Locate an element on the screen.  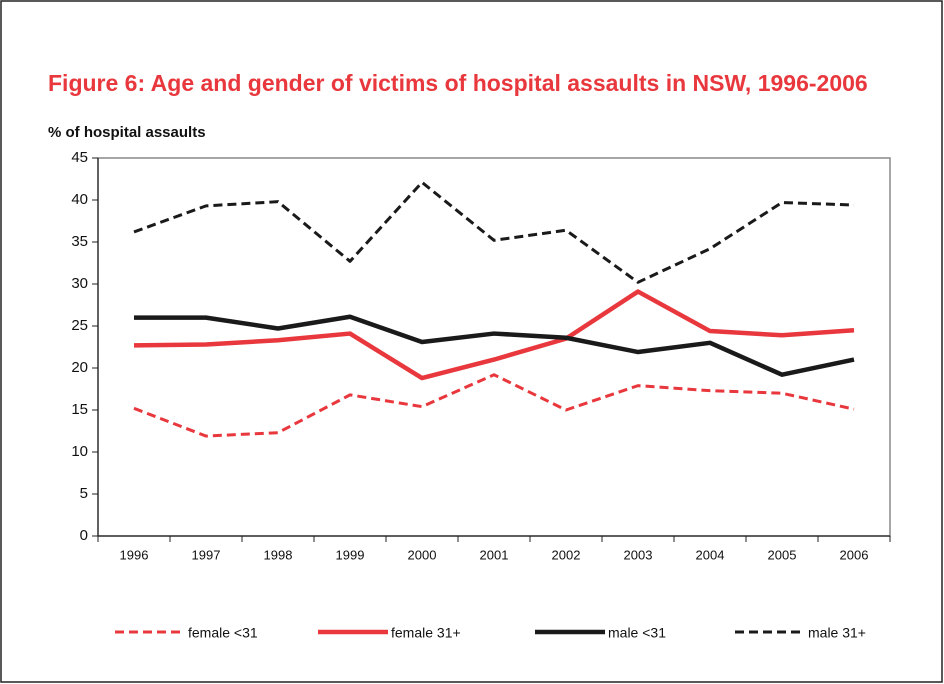
x-tick-label: 2006 is located at coordinates (854, 554).